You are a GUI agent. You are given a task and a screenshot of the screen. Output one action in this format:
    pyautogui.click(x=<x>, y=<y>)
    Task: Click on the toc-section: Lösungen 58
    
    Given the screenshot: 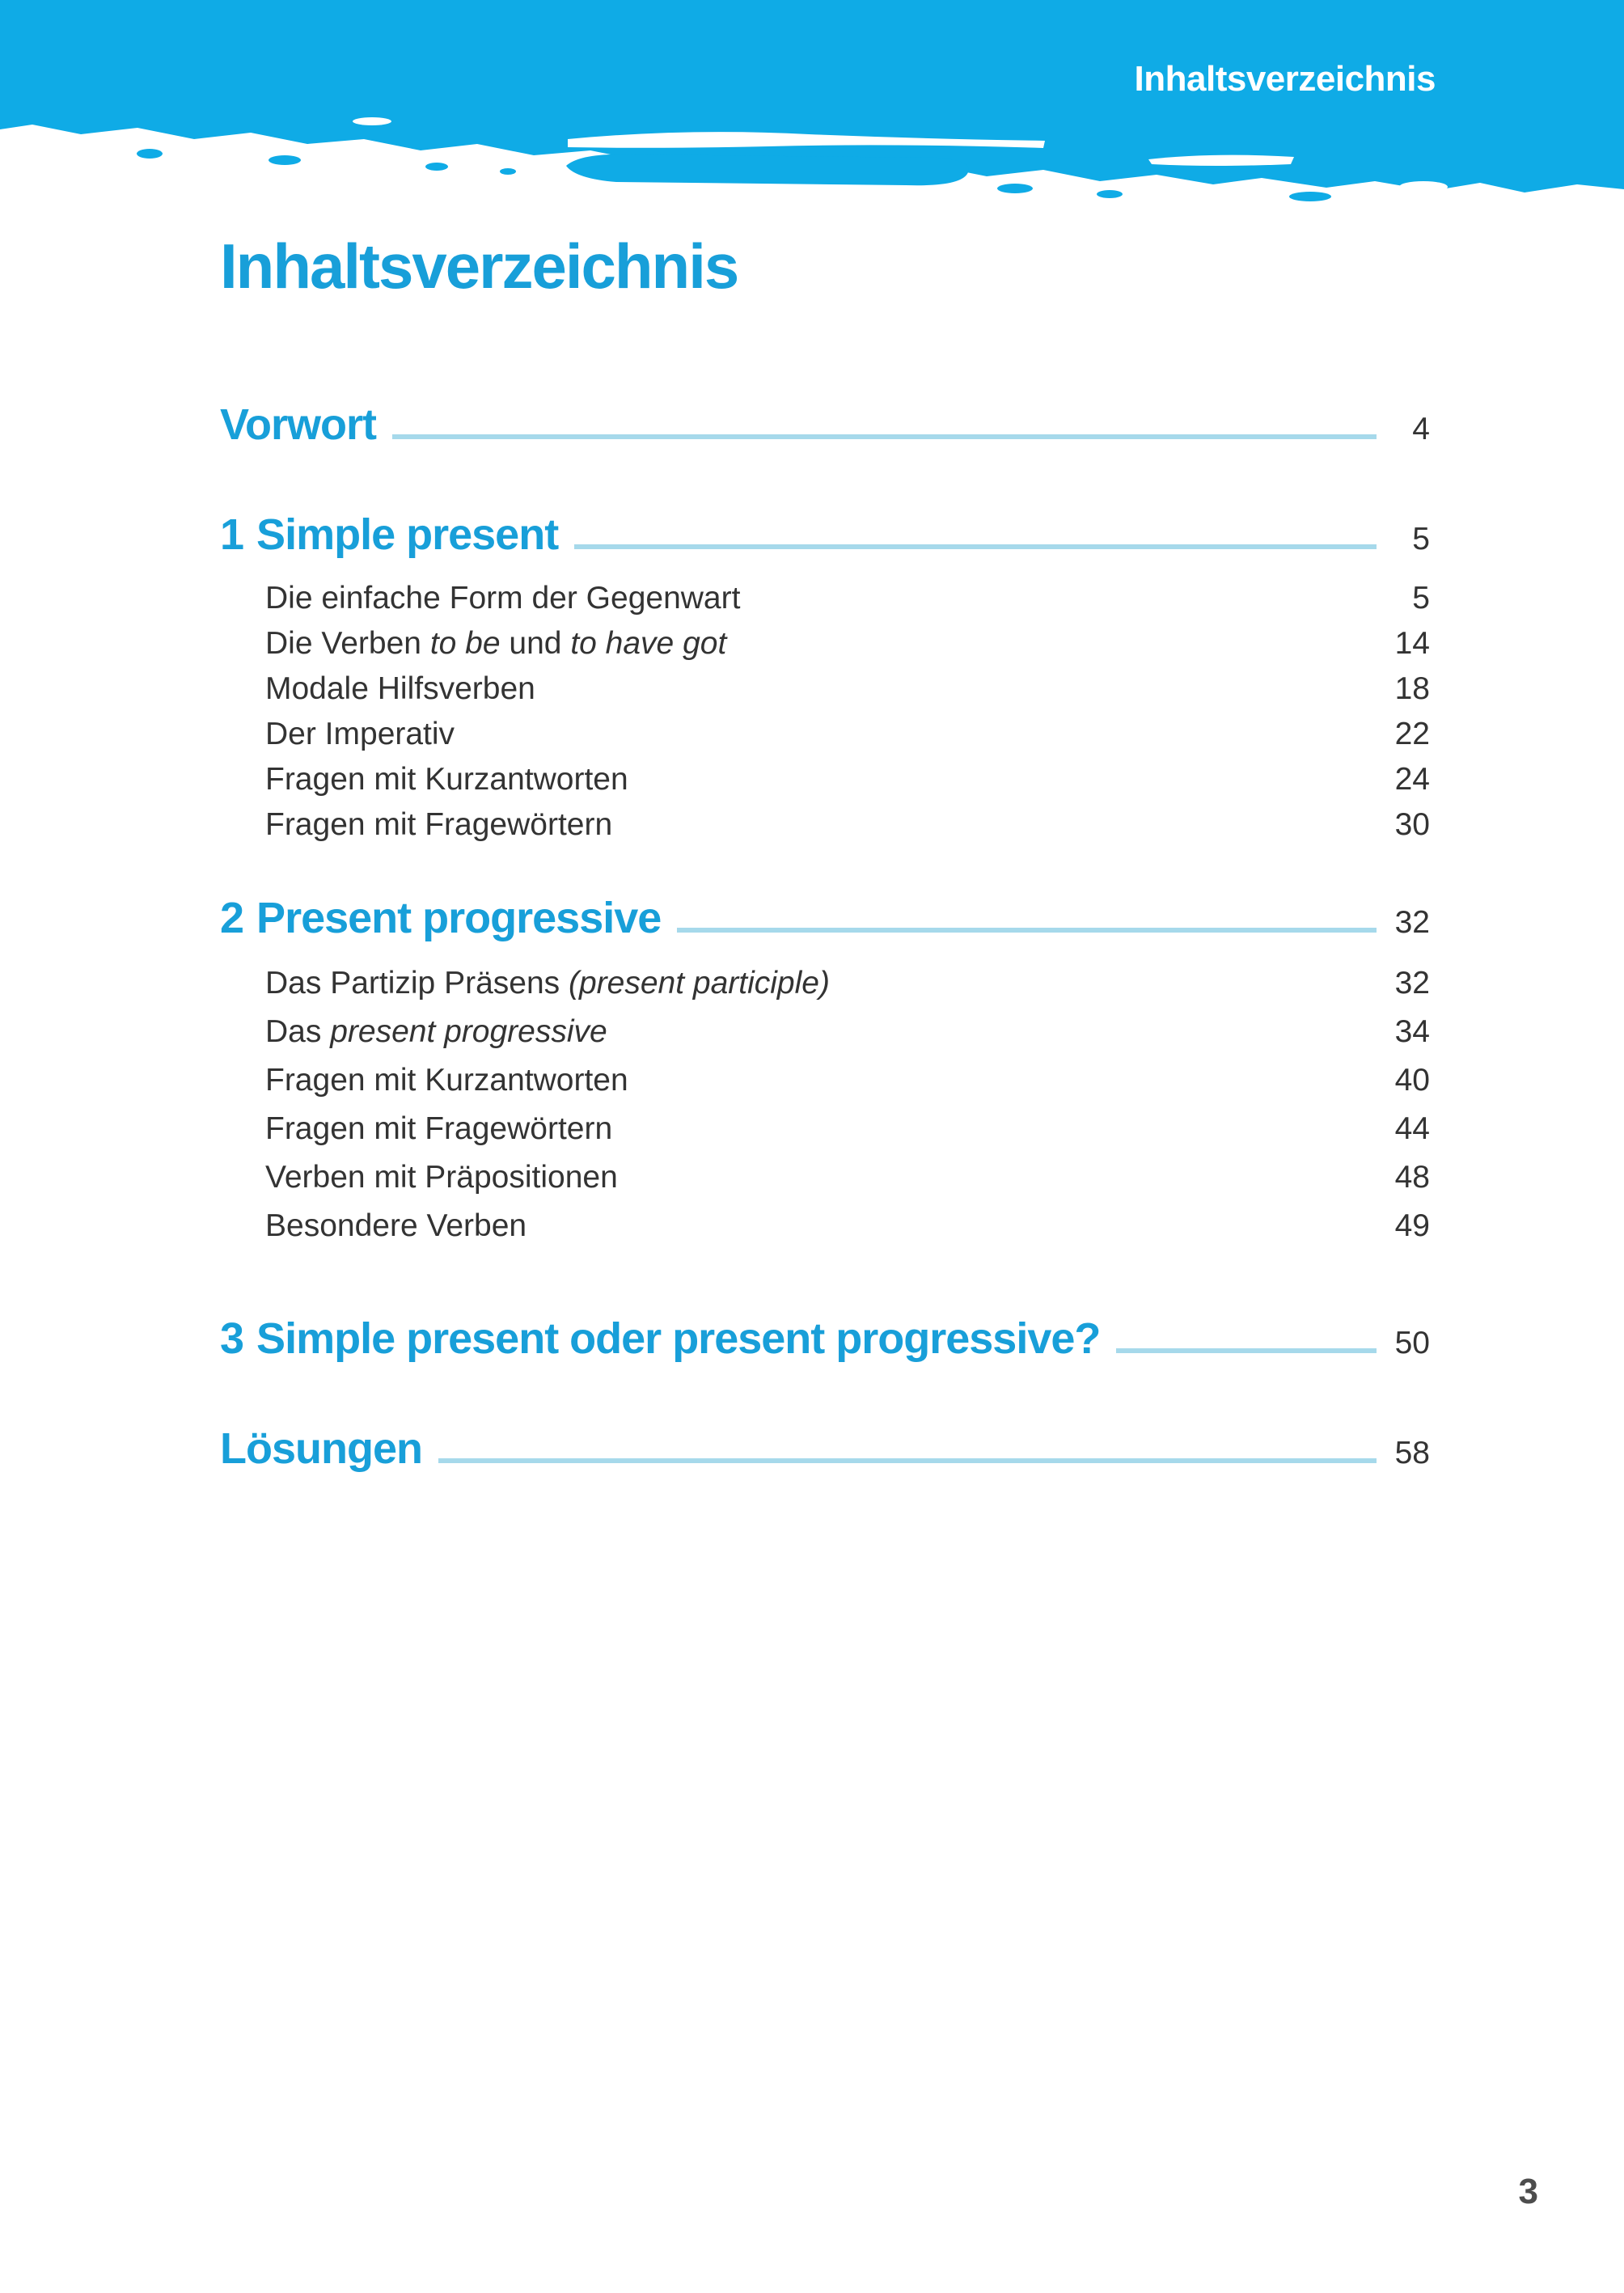 What is the action you would take?
    pyautogui.click(x=825, y=1451)
    